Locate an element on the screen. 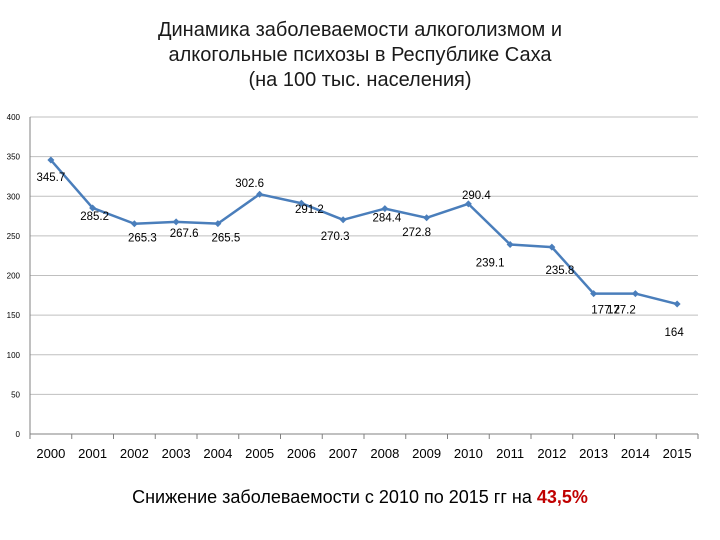  y-tick-label: 50 is located at coordinates (15, 394).